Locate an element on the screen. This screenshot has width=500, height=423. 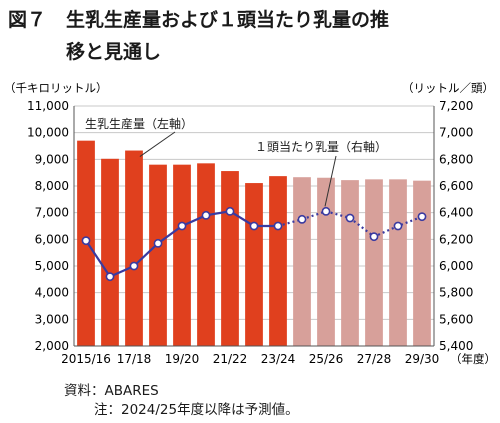
right-axis-label: （リットル／頭） is located at coordinates (448, 88).